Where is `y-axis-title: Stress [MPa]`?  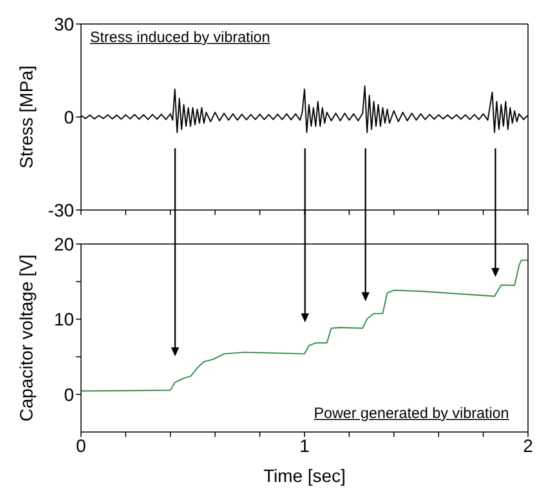 y-axis-title: Stress [MPa] is located at coordinates (26, 117).